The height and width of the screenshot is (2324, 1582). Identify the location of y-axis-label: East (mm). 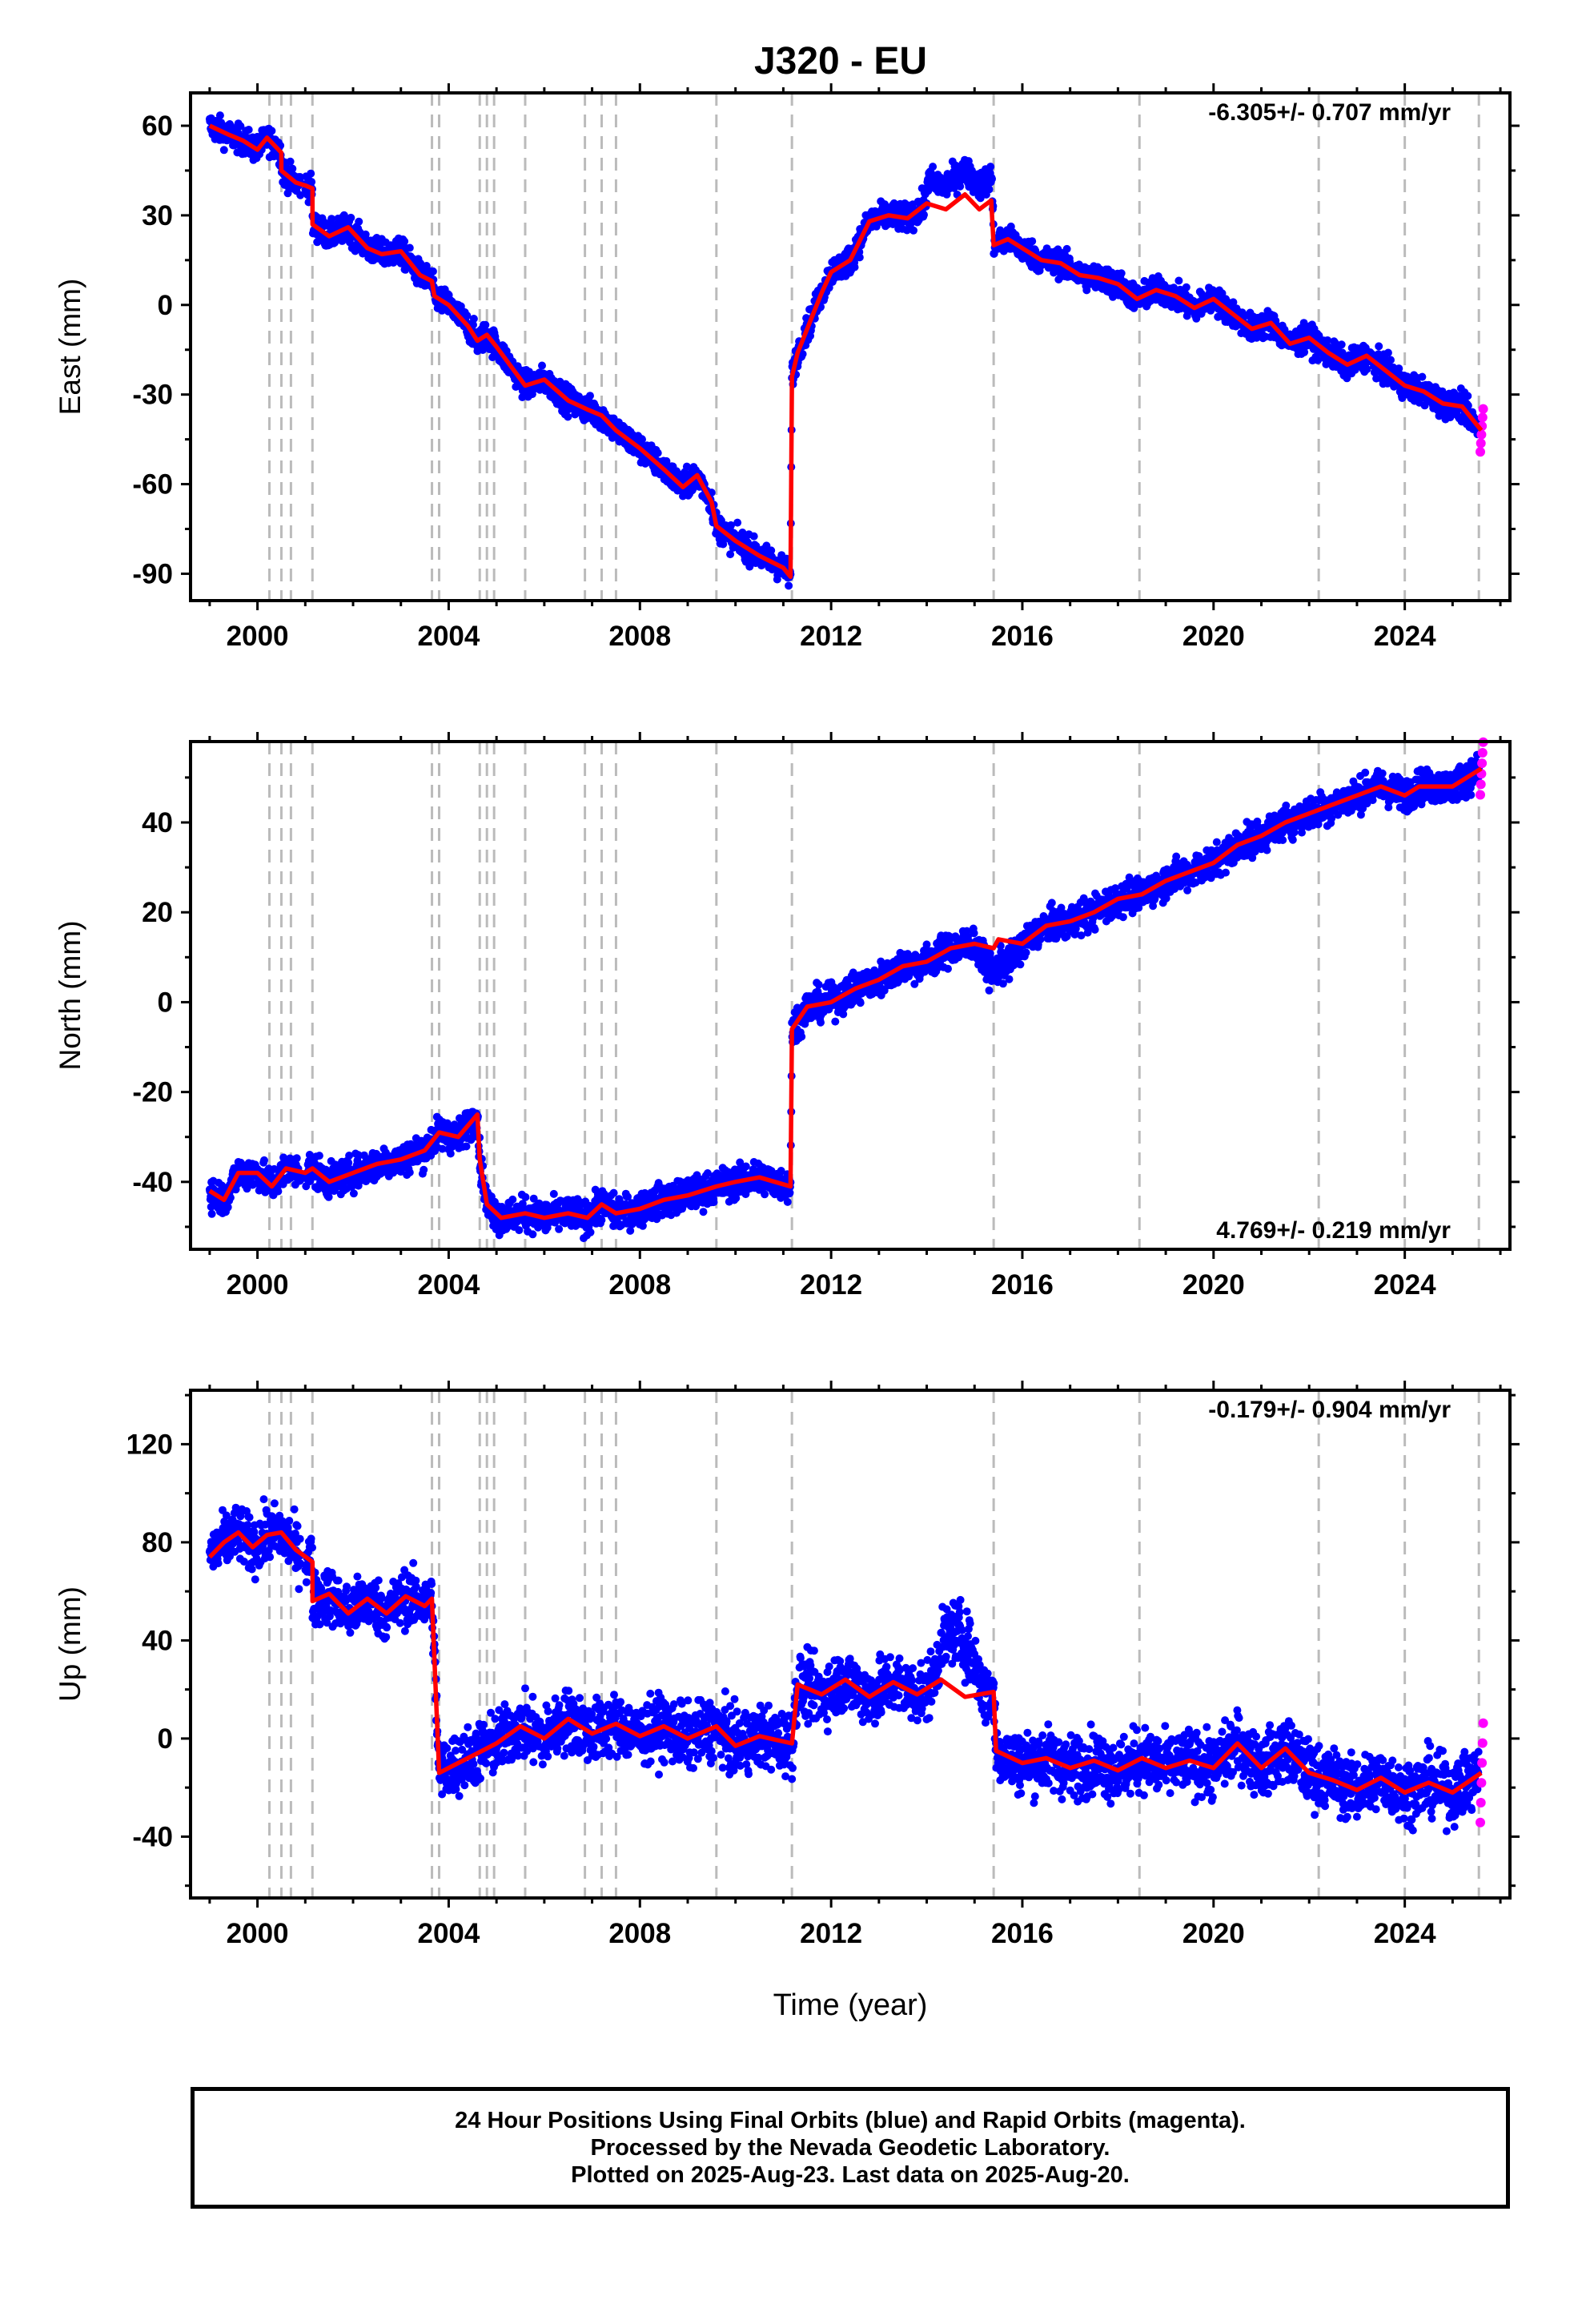
(70, 347).